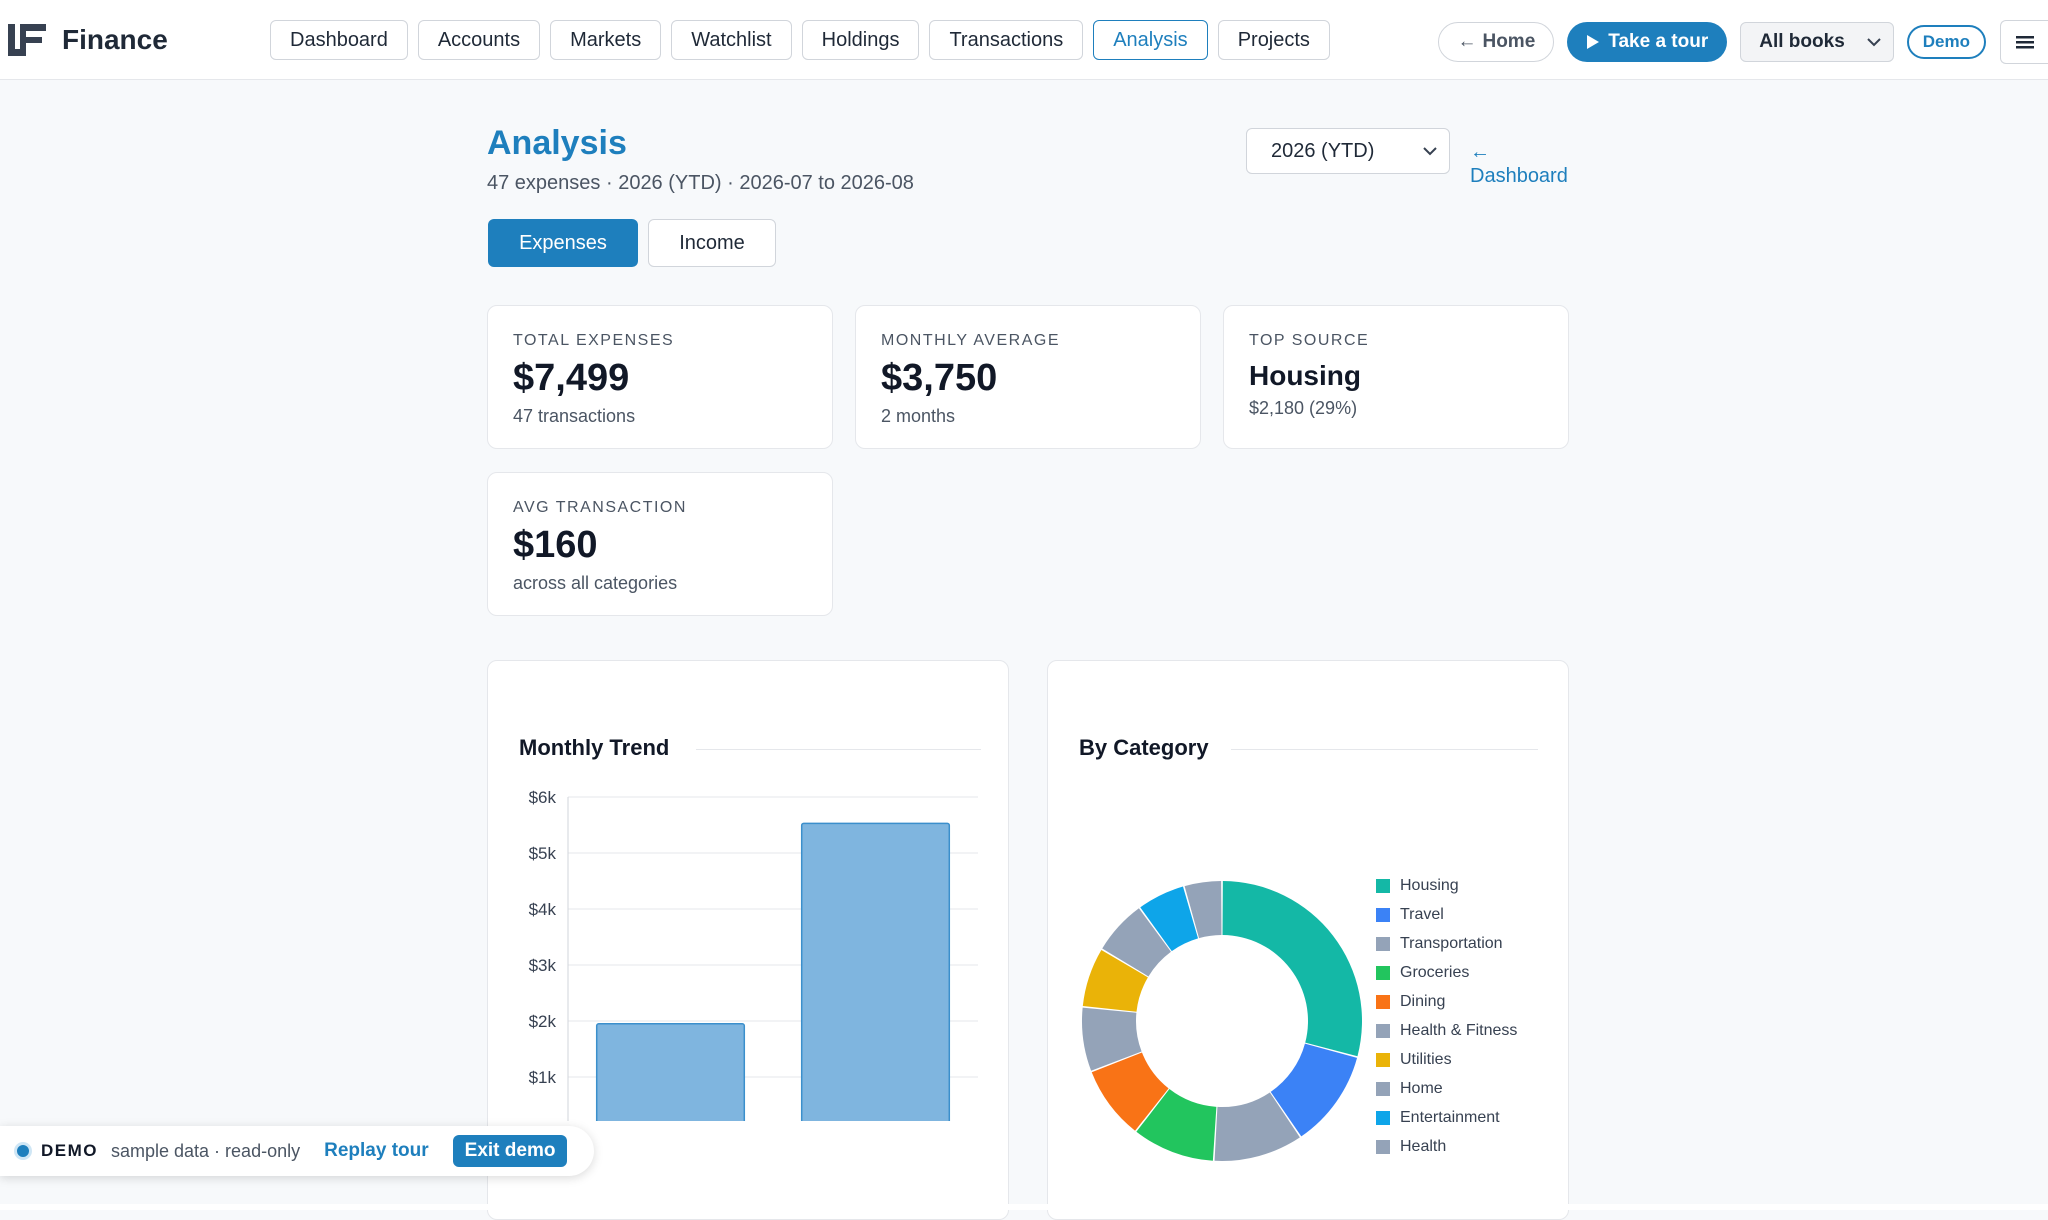  What do you see at coordinates (1450, 1117) in the screenshot?
I see `legend-label: Entertainment` at bounding box center [1450, 1117].